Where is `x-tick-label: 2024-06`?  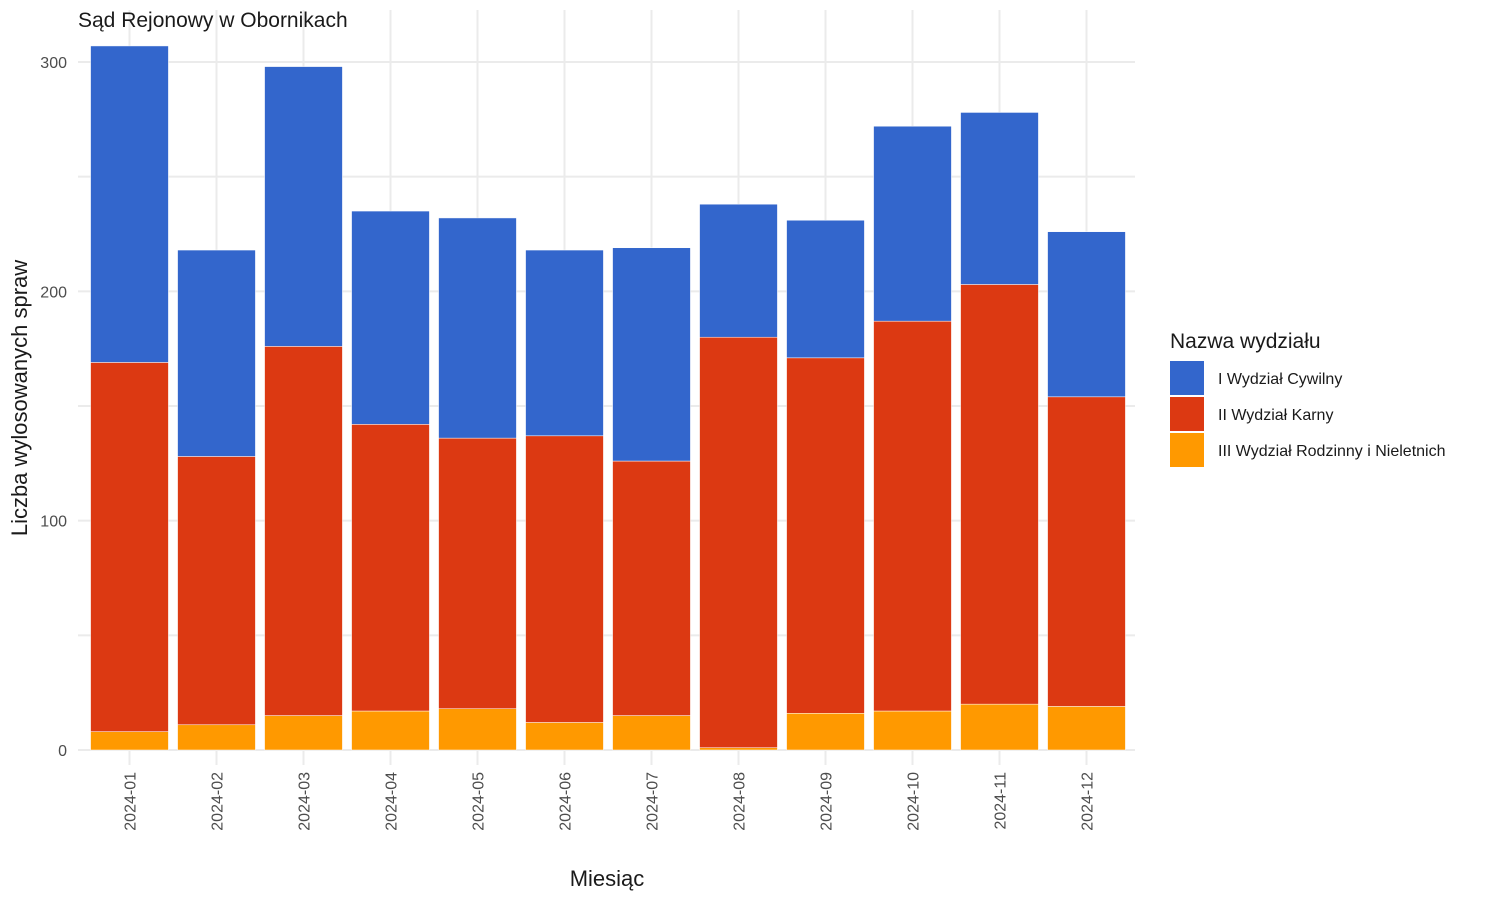 x-tick-label: 2024-06 is located at coordinates (566, 801).